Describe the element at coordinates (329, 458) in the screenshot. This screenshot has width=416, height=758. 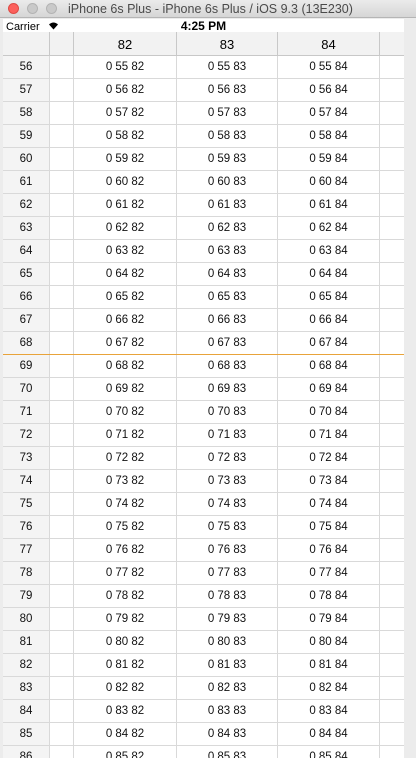
I see `data-cell: 0 72 84` at that location.